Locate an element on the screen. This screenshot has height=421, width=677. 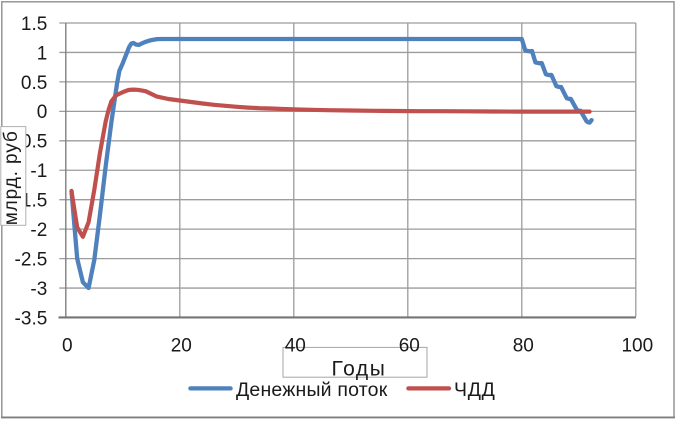
svg-text: -1 is located at coordinates (38, 171).